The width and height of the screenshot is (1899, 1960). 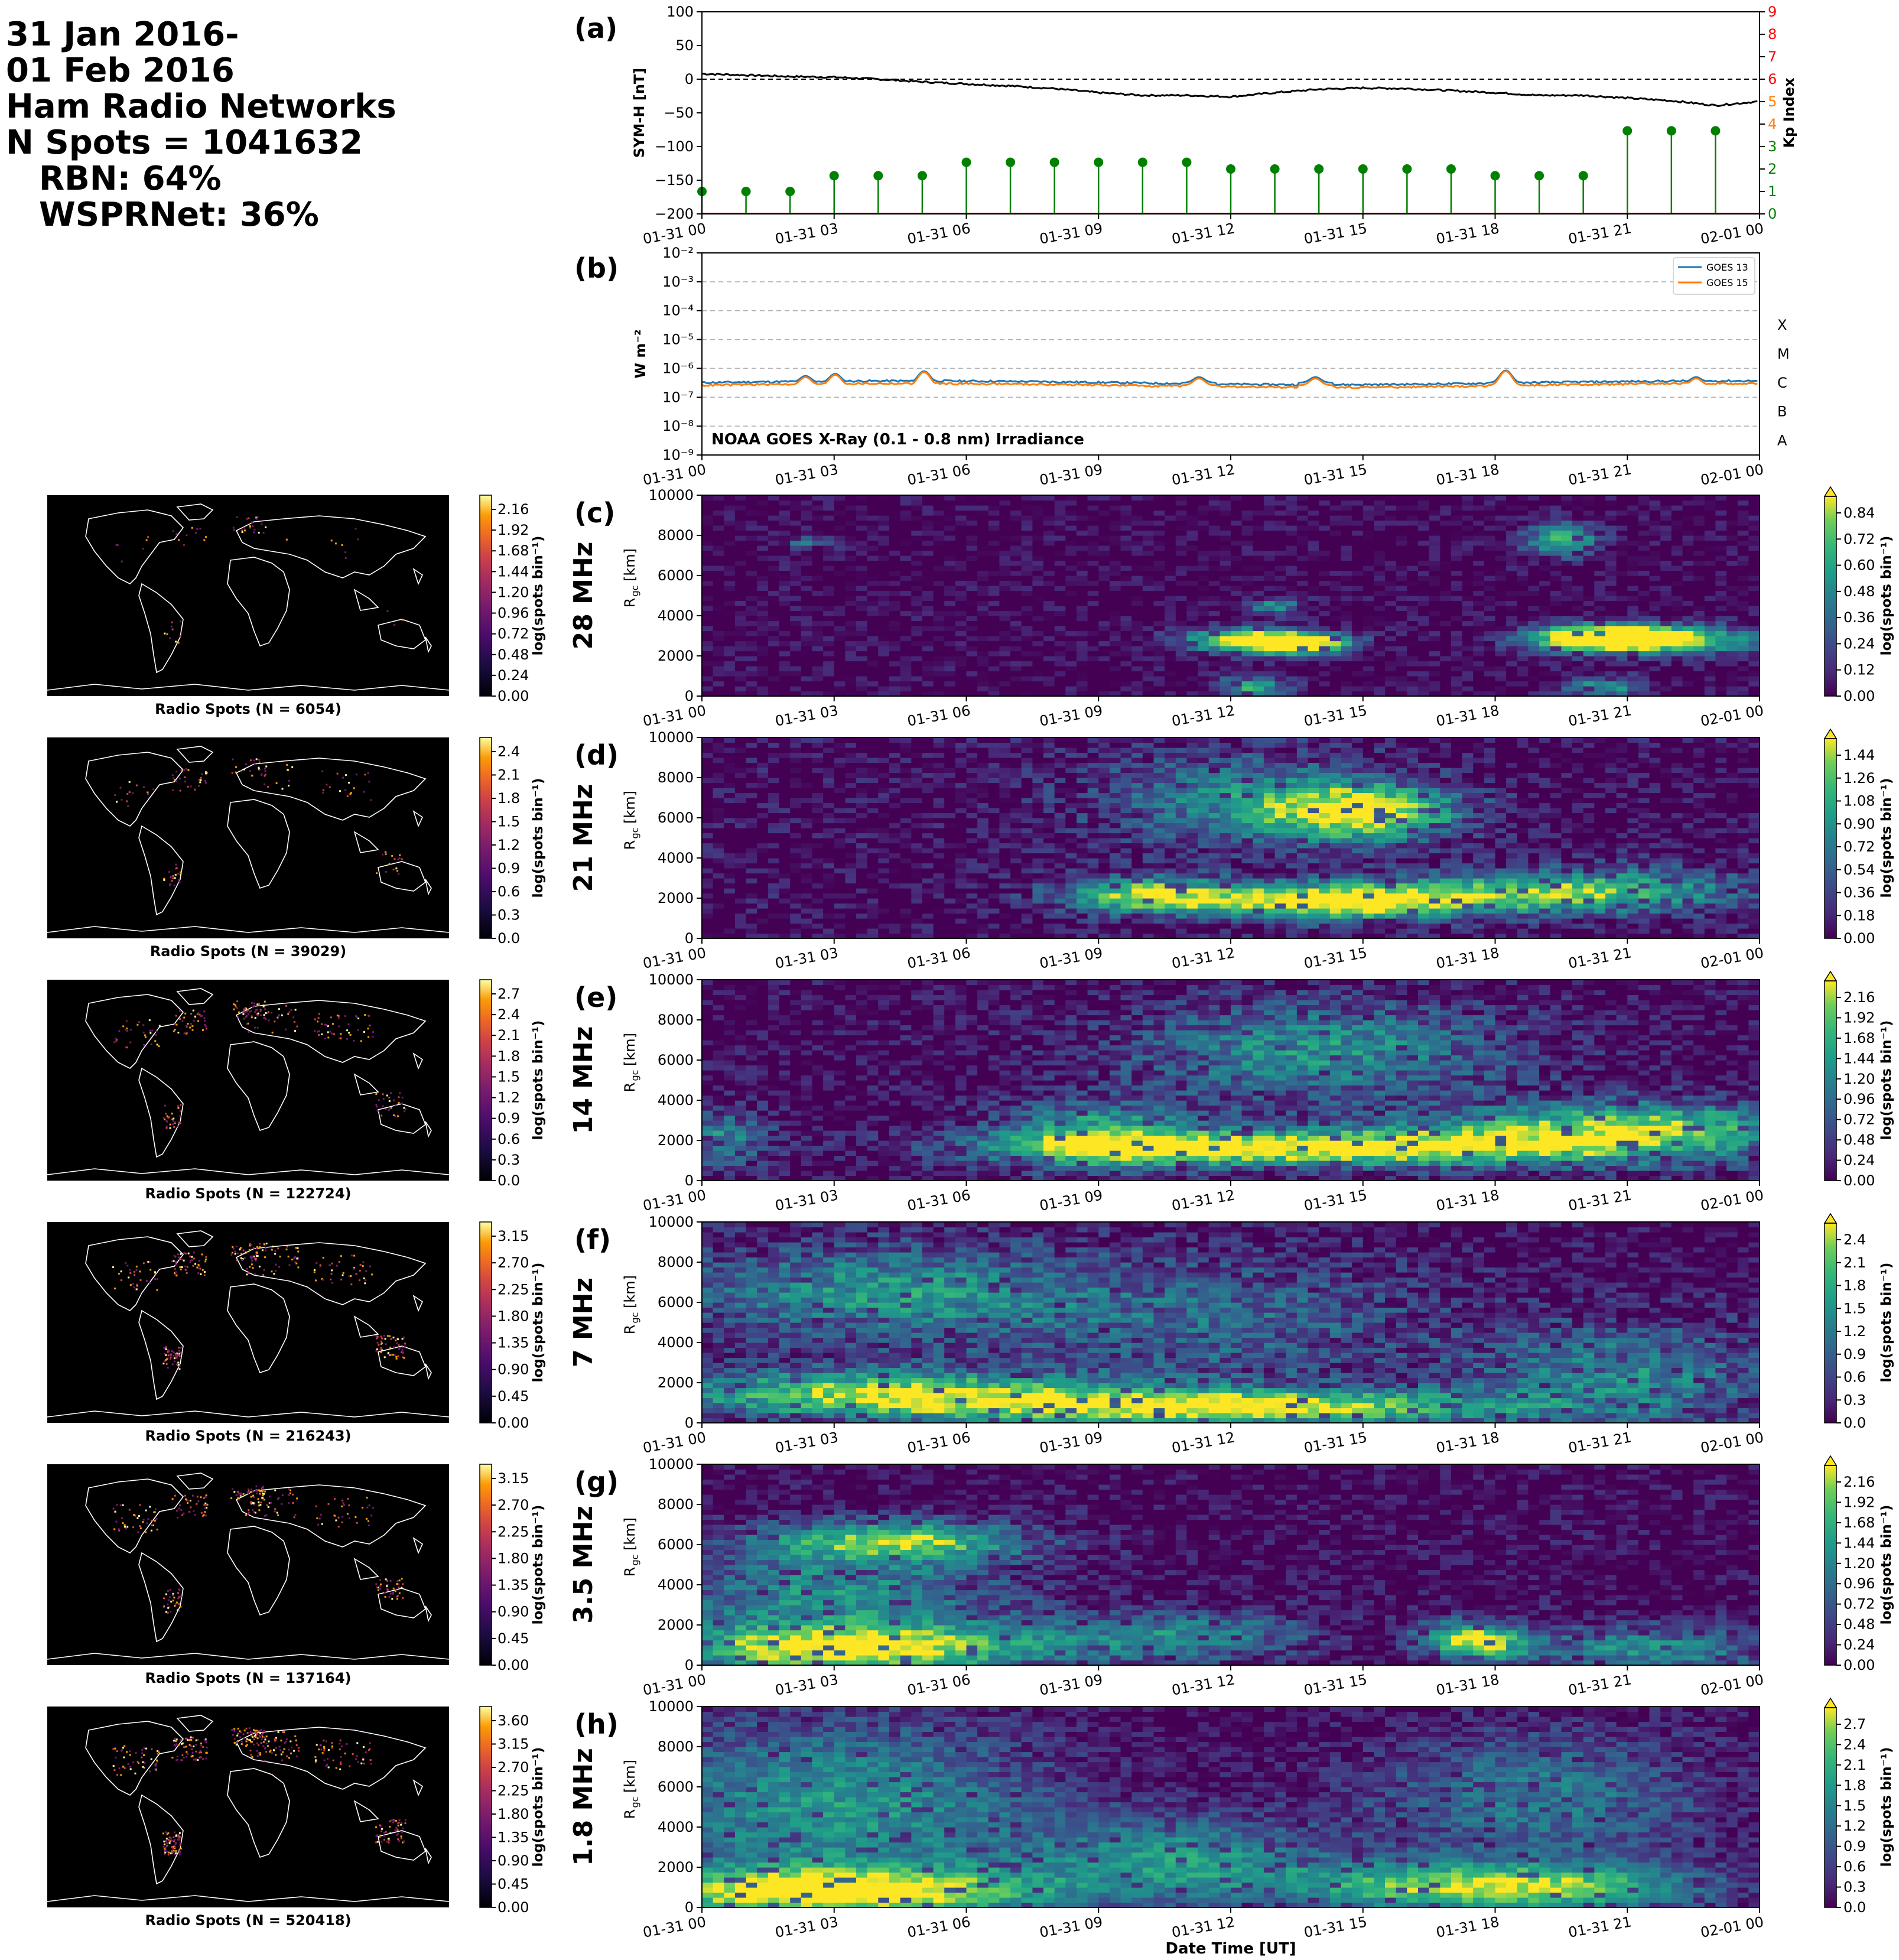 I want to click on panel-b-xtick-label: 01-31 06, so click(x=938, y=474).